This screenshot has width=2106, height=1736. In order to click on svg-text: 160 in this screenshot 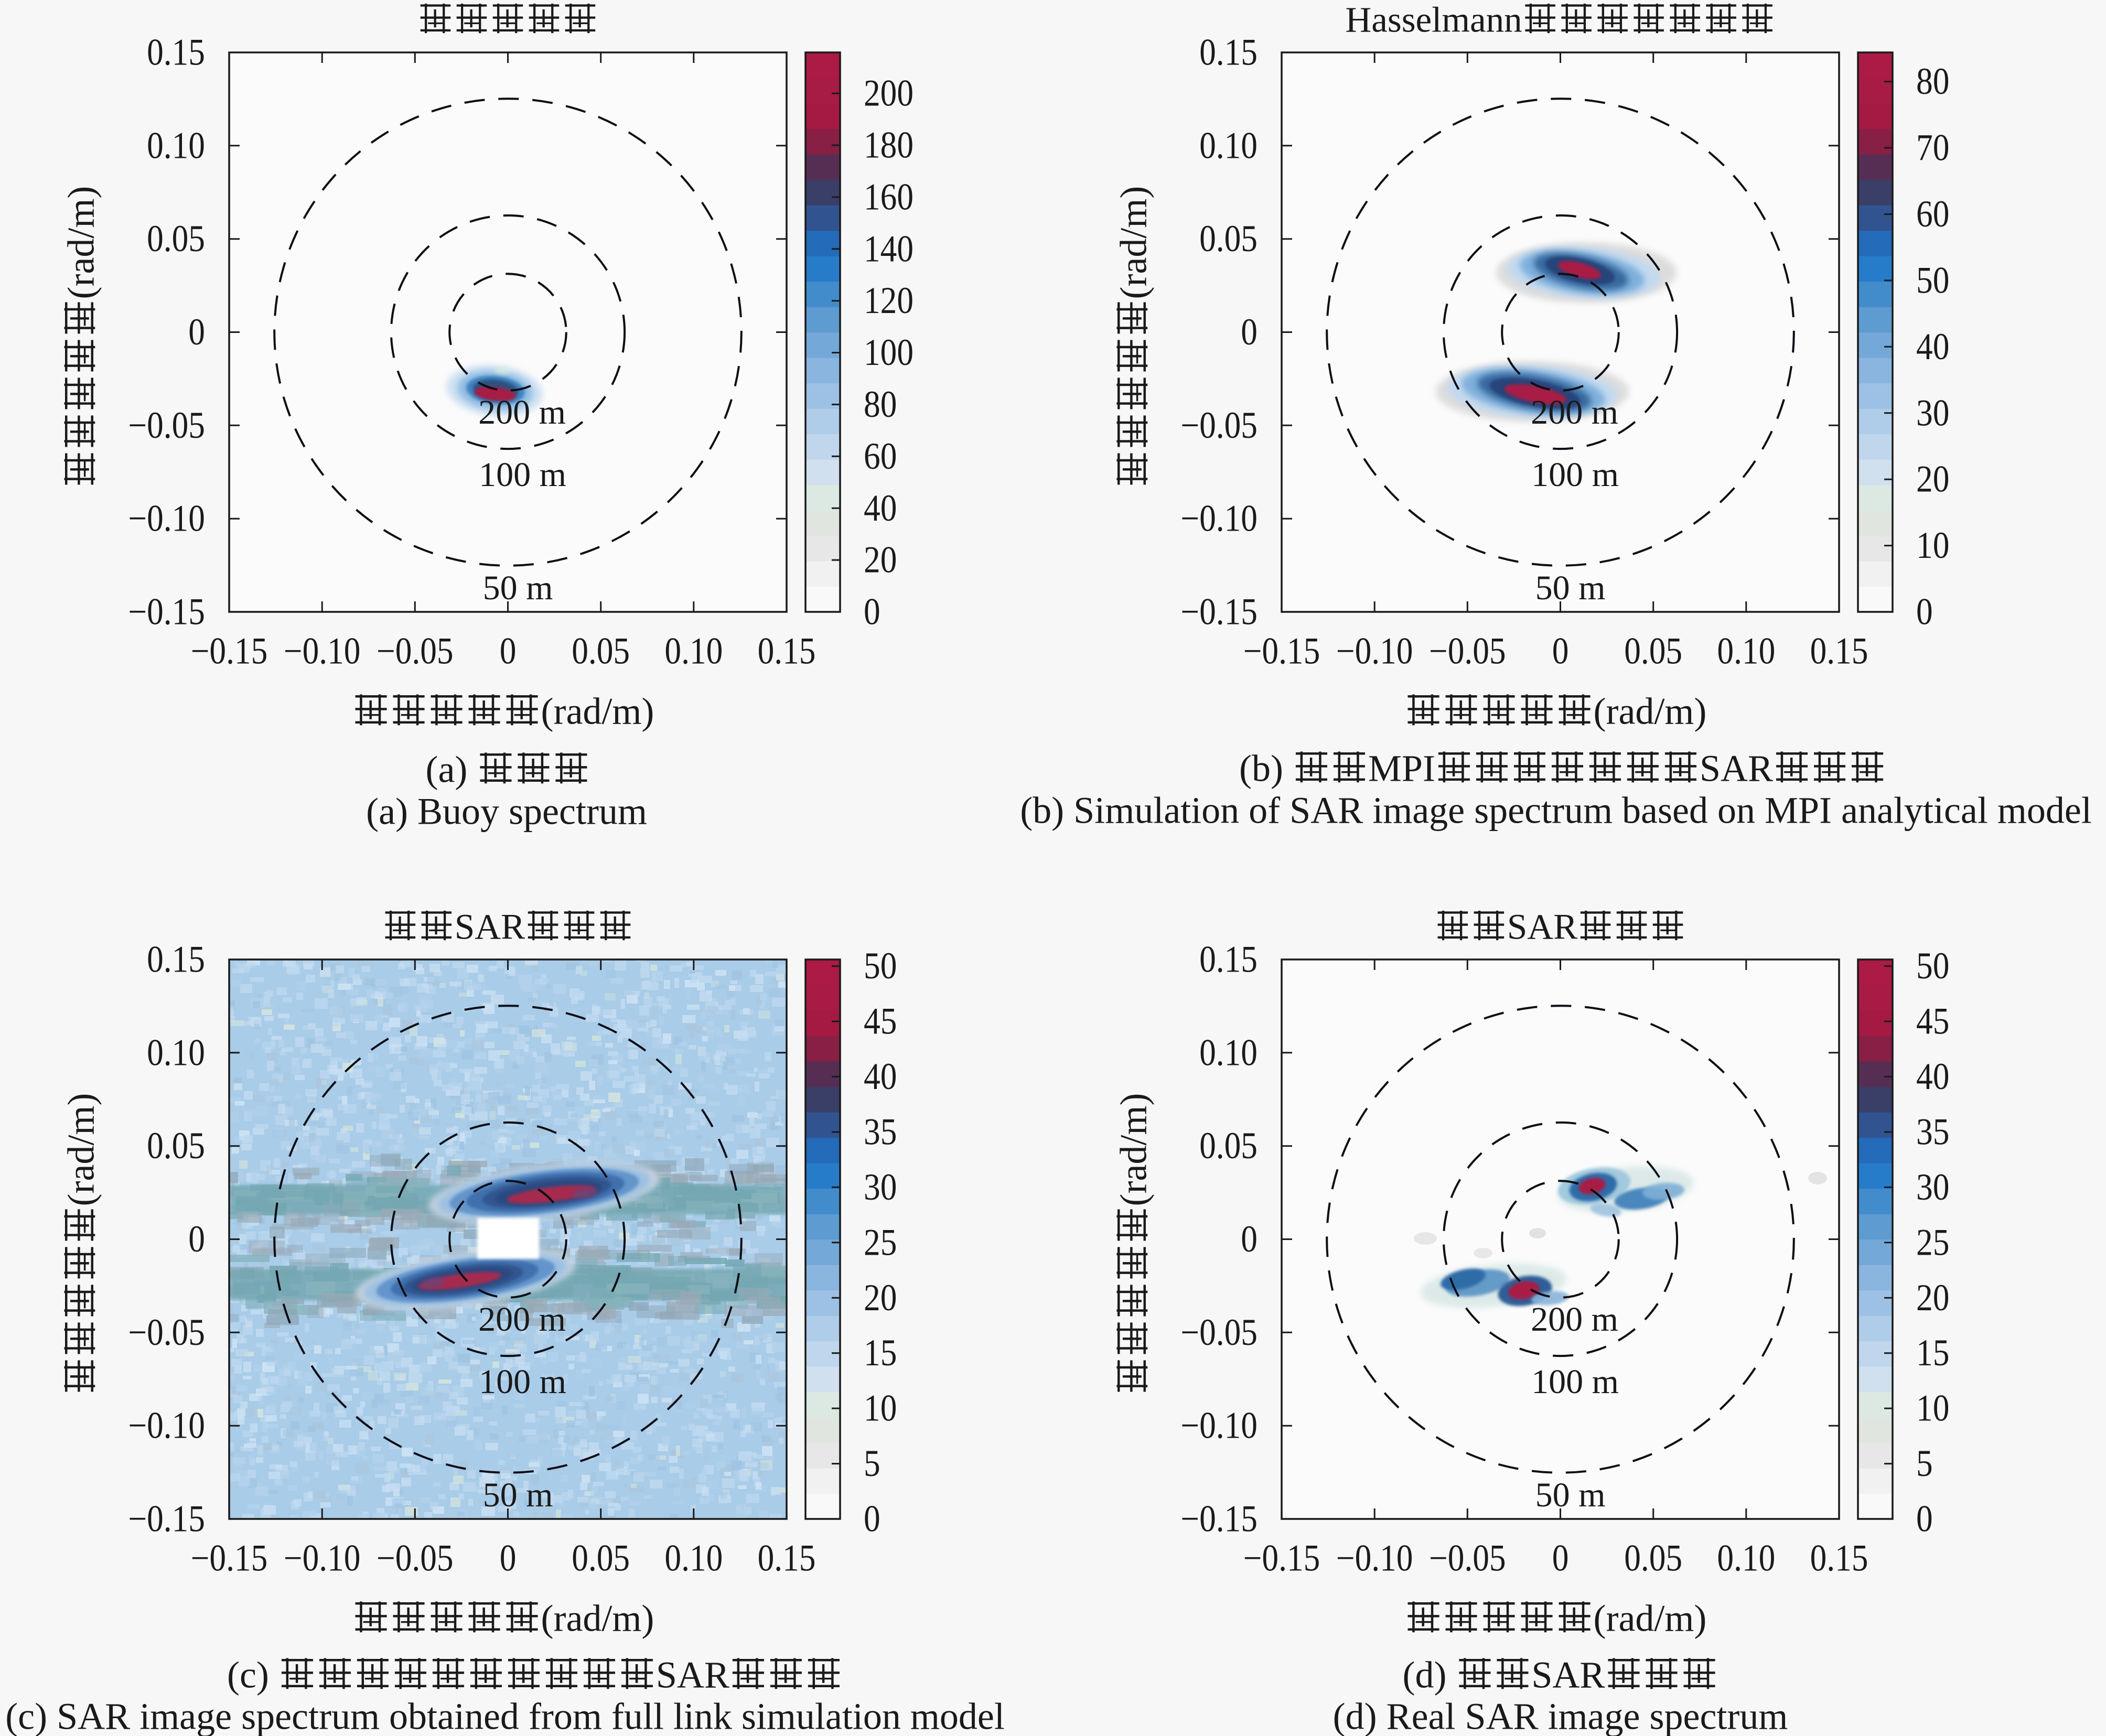, I will do `click(889, 197)`.